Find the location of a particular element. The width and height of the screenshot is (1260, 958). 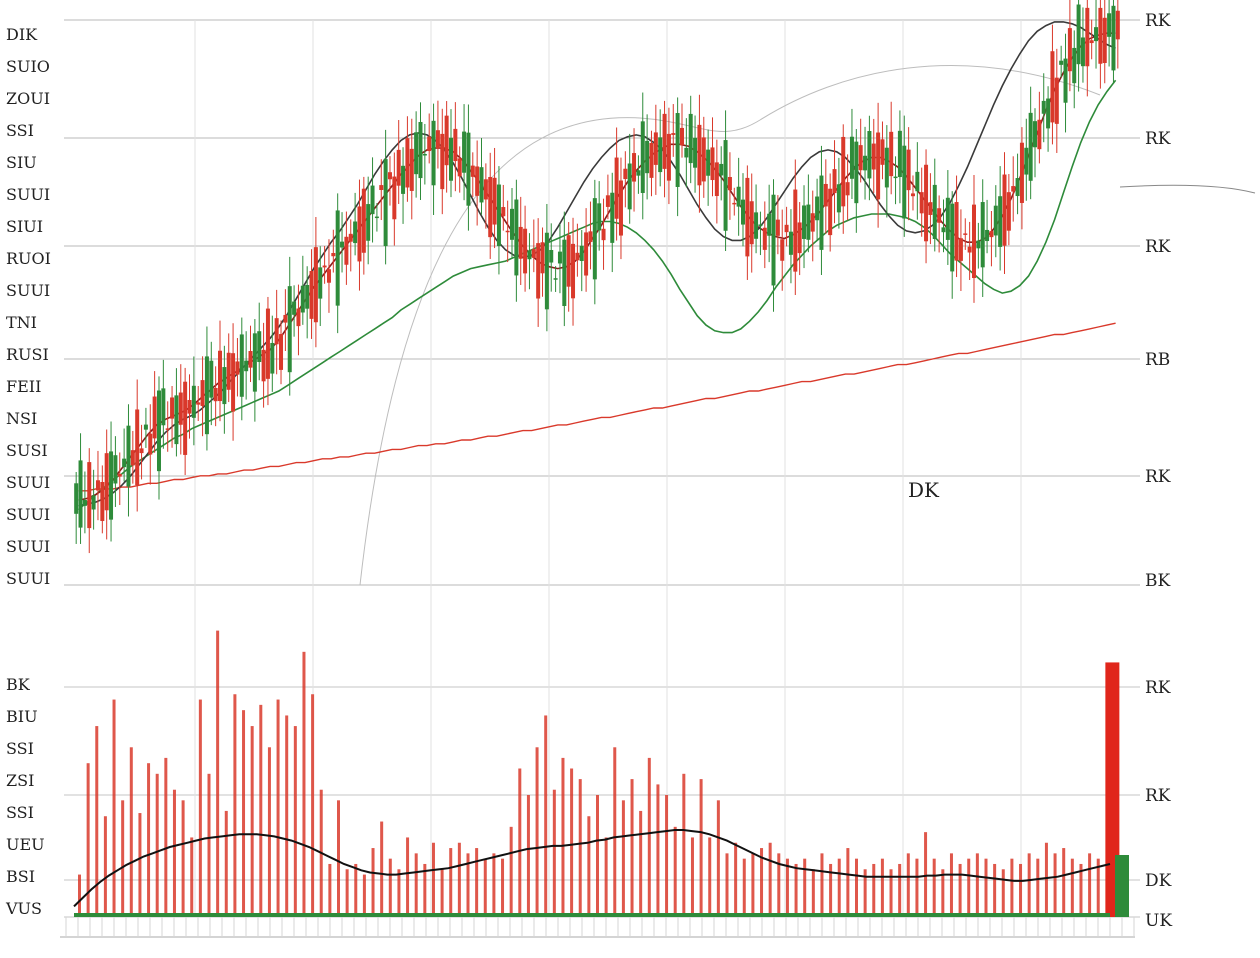

volume-average-line is located at coordinates (592, 868).